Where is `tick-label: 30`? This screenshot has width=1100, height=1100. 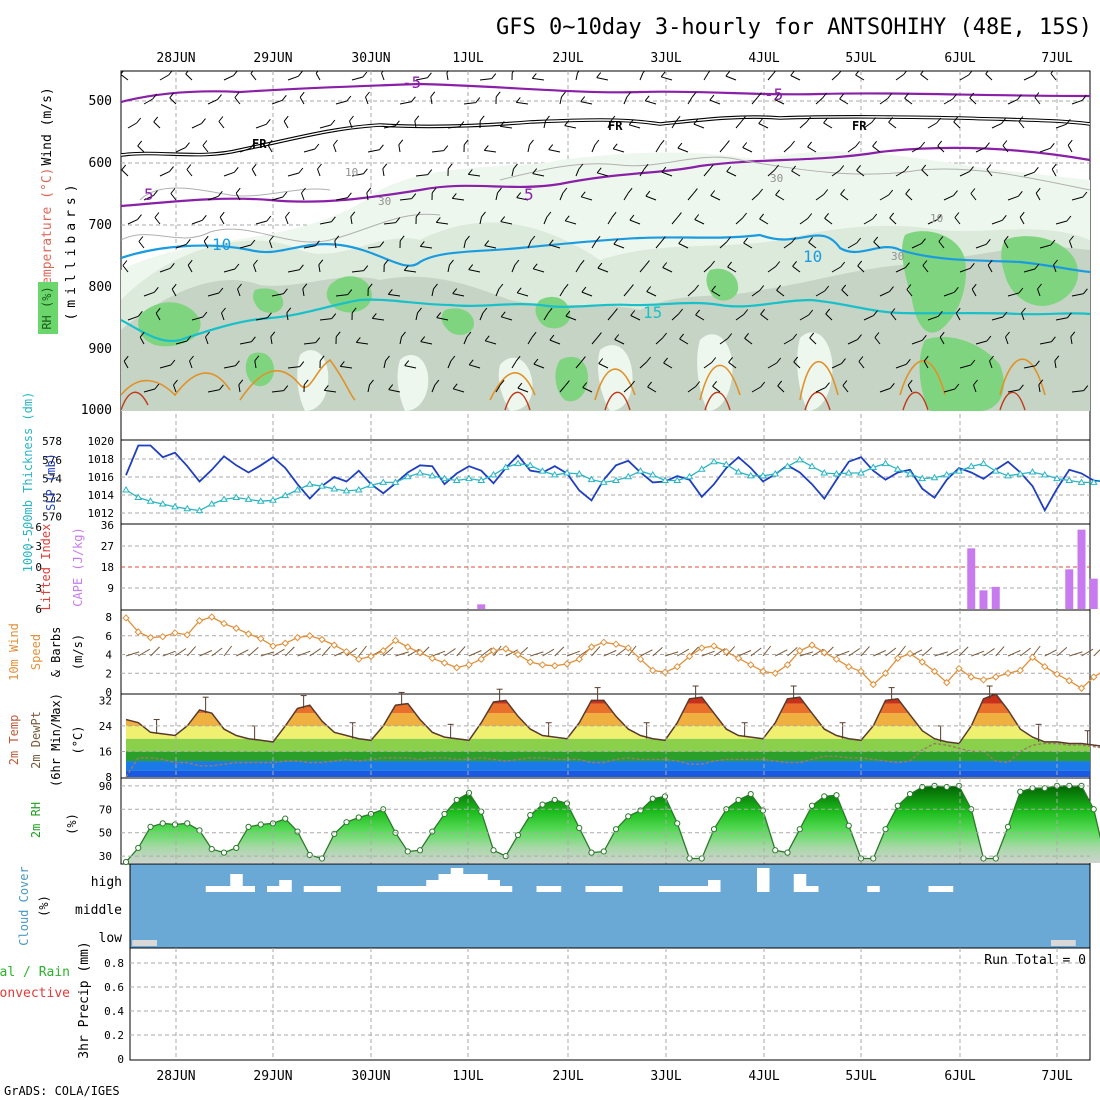 tick-label: 30 is located at coordinates (105, 856).